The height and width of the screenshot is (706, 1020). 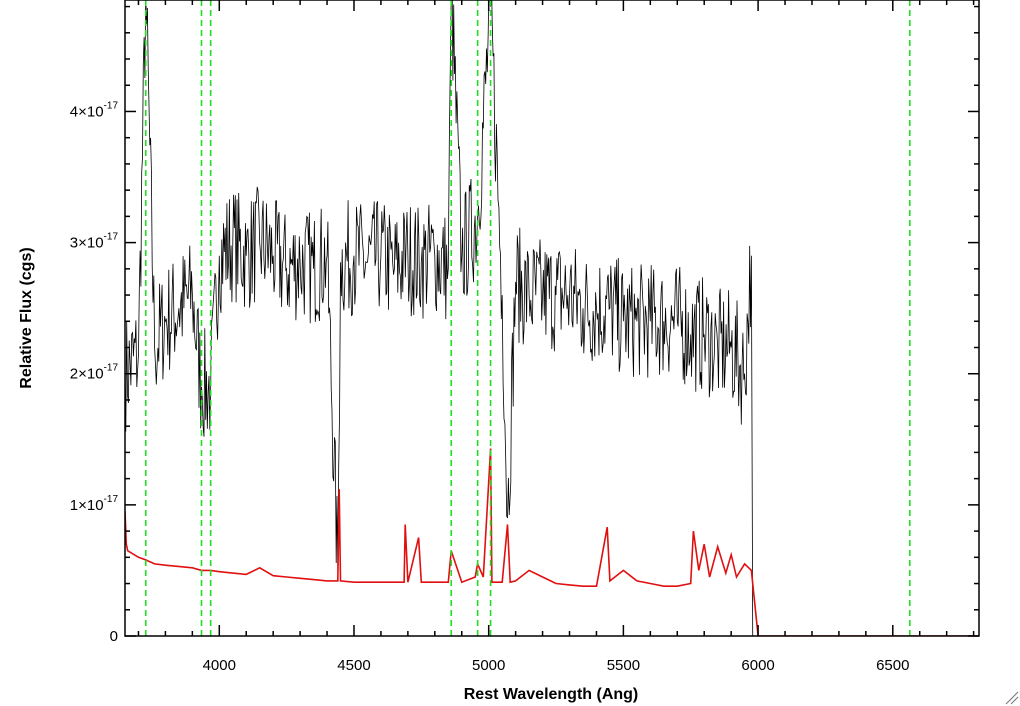 I want to click on x-tick-label: 5000, so click(x=488, y=665).